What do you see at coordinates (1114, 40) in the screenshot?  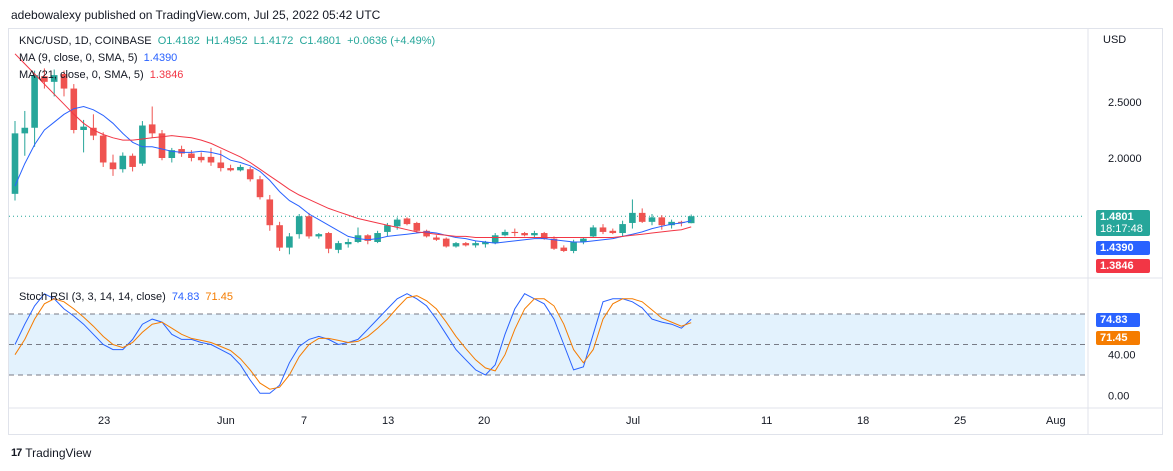 I see `price-axis-currency: USD` at bounding box center [1114, 40].